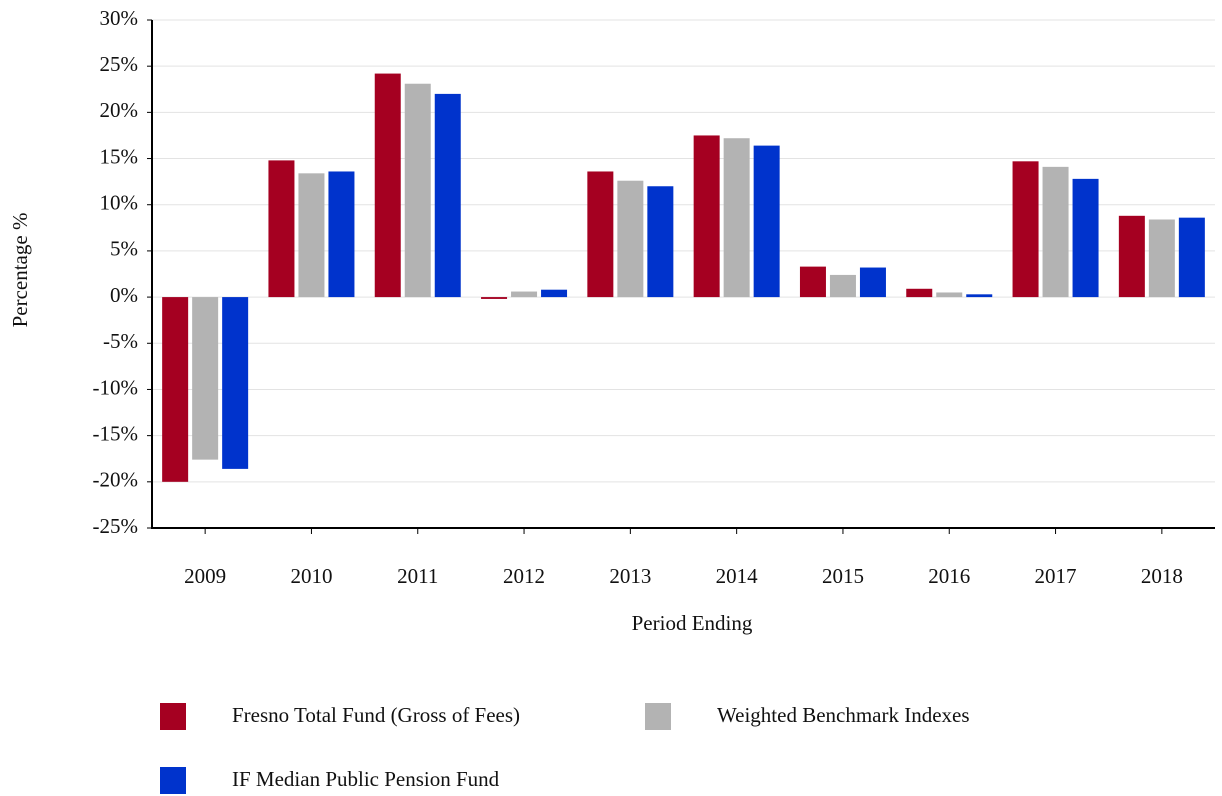  I want to click on x-tick-label: 2010, so click(311, 576).